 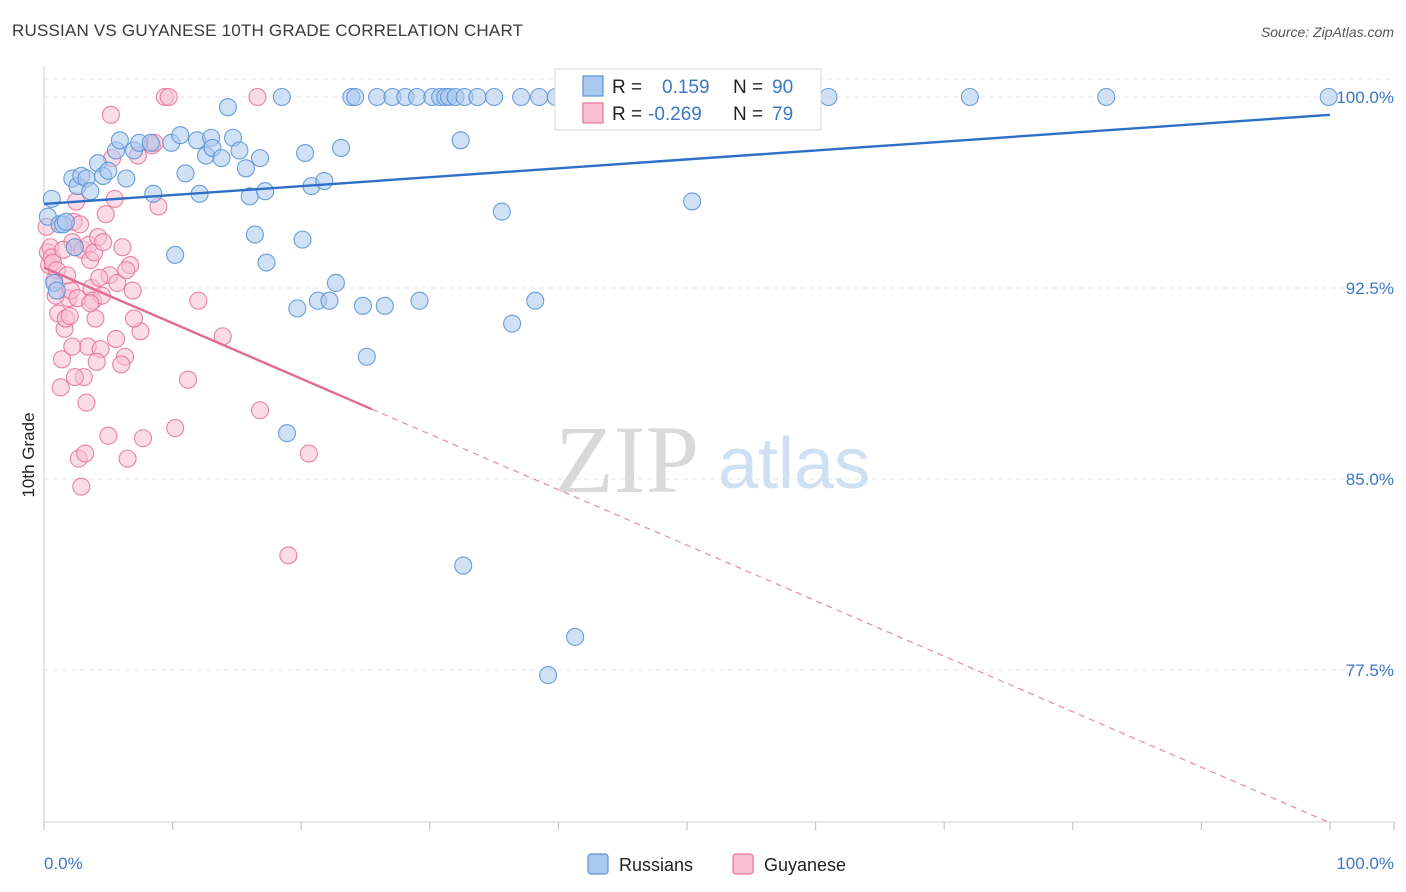 I want to click on series-legend-swatch-guyanese, so click(x=743, y=864).